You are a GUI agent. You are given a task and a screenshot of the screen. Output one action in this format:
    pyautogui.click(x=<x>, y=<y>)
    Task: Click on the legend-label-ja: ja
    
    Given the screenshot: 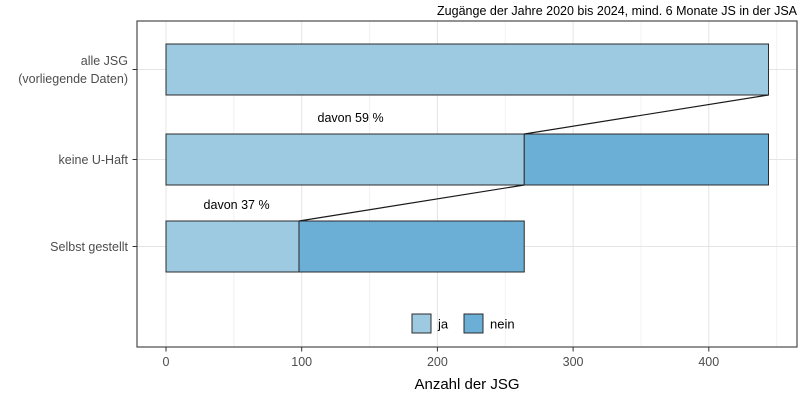 What is the action you would take?
    pyautogui.click(x=443, y=324)
    